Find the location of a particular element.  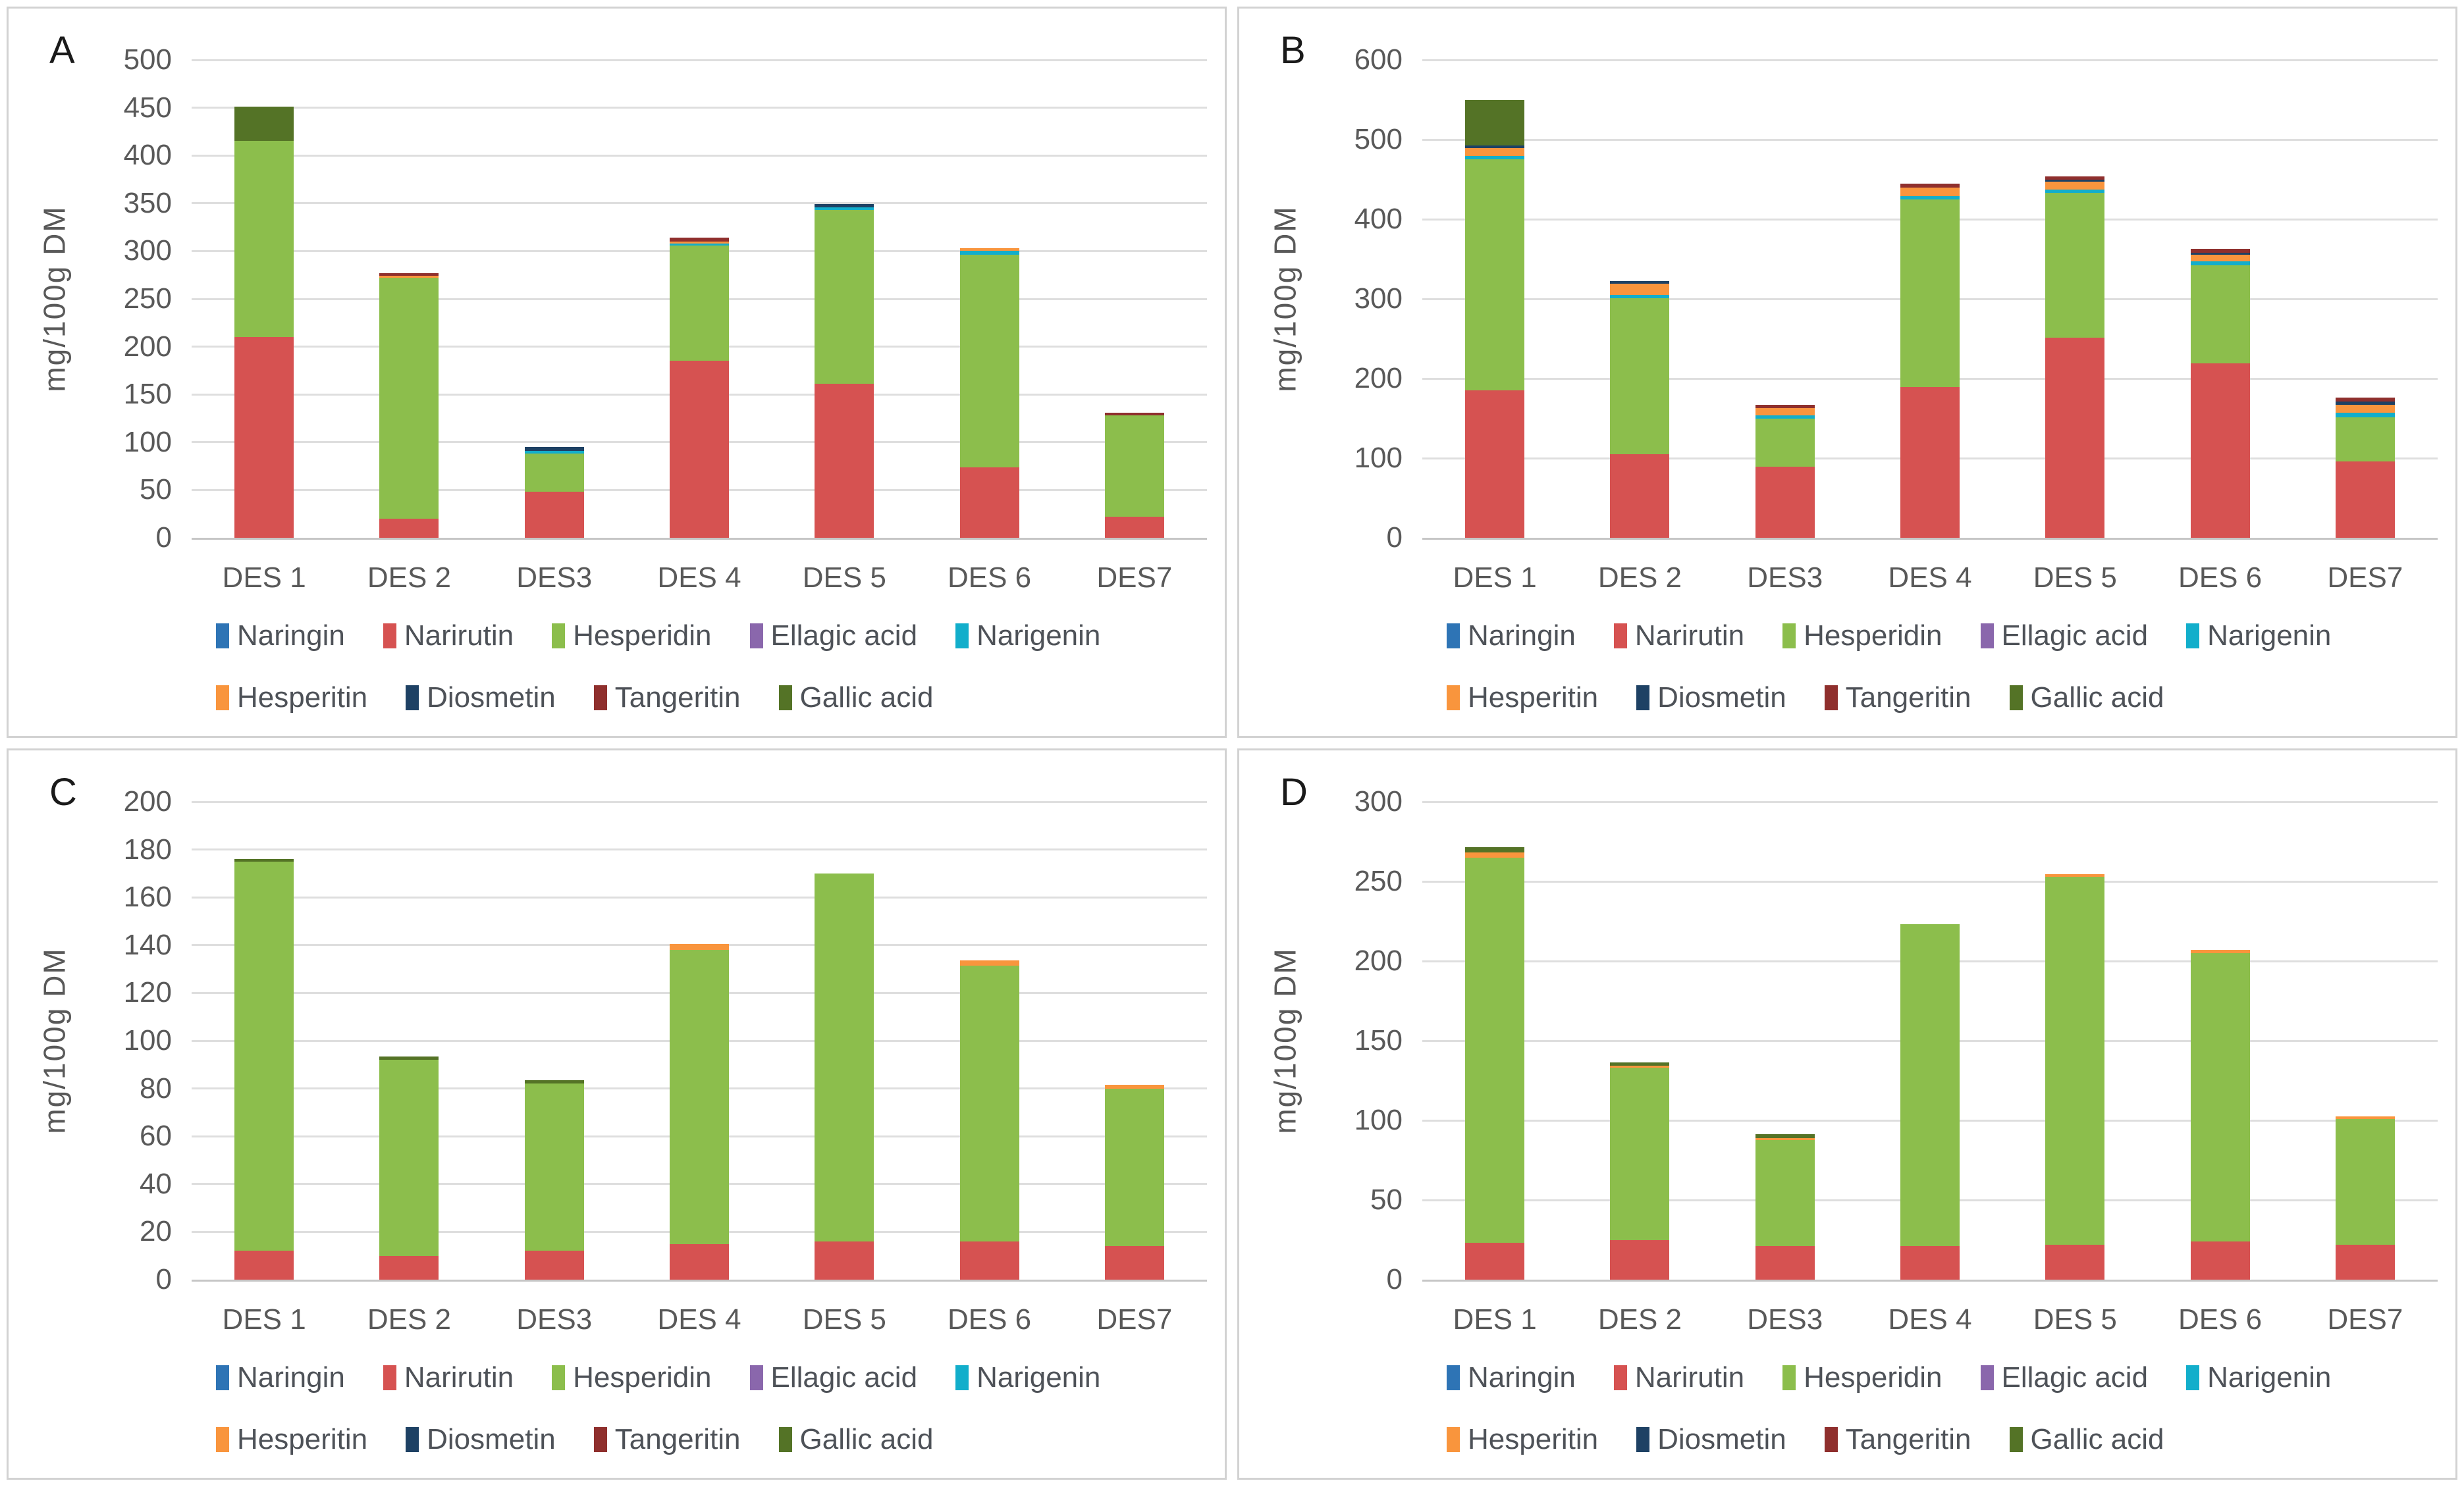

x-axis-label: DES3 is located at coordinates (554, 1319).